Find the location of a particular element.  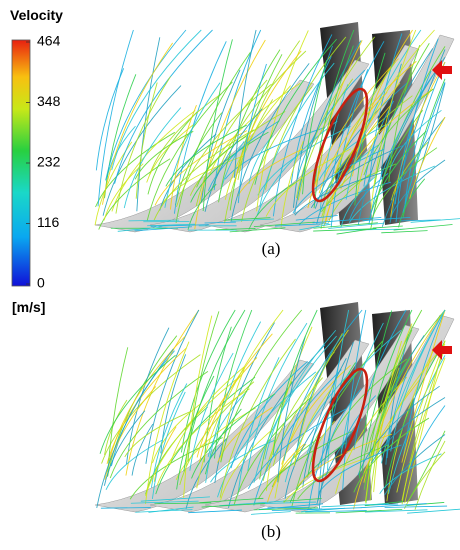

blade is located at coordinates (204, 156).